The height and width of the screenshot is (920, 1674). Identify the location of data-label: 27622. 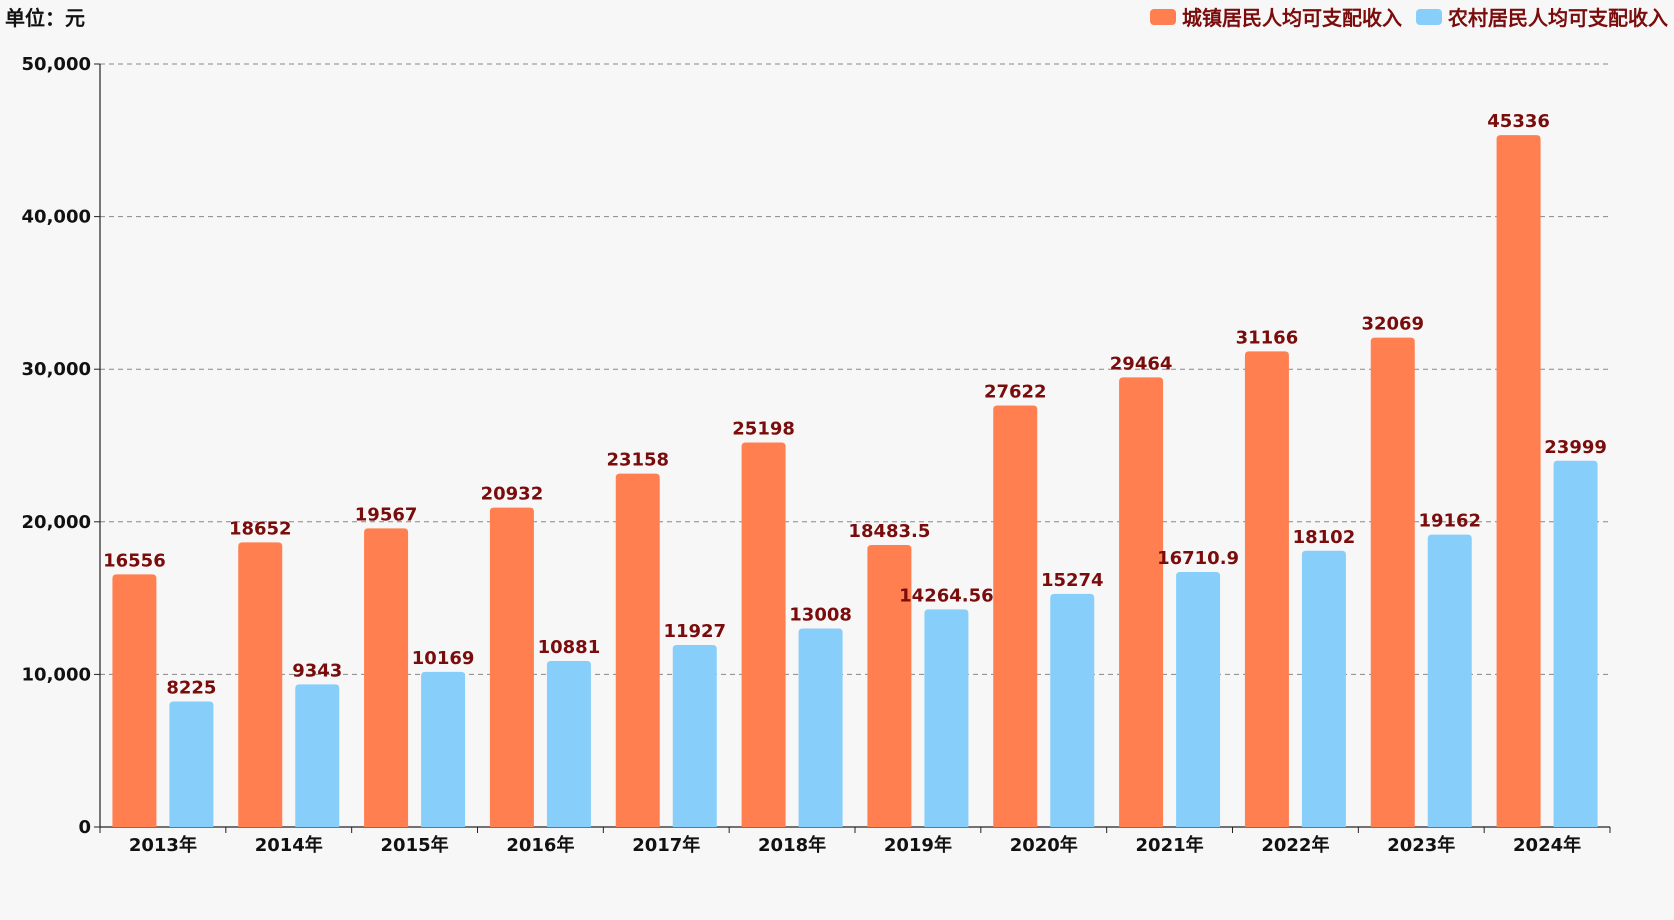
(1015, 391).